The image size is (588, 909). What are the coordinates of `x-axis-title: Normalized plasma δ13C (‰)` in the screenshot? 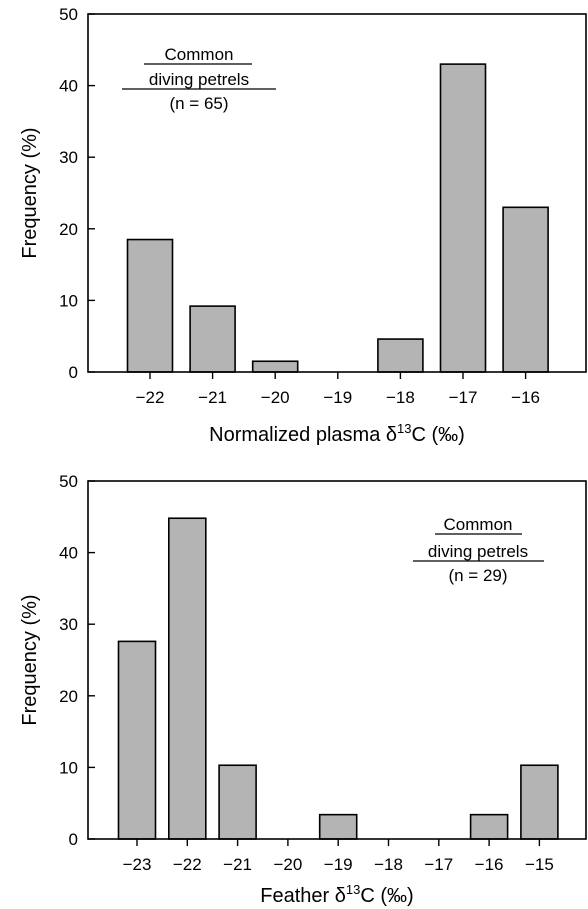 It's located at (337, 433).